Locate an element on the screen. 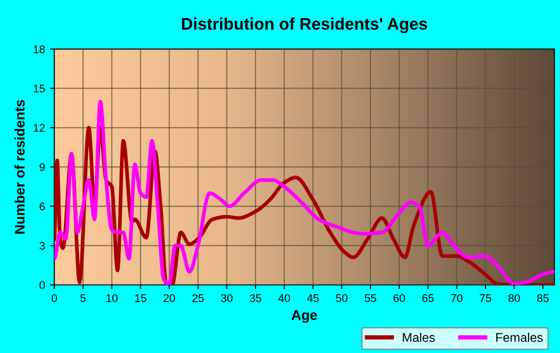 The width and height of the screenshot is (560, 353). x-tick-label: 45 is located at coordinates (313, 298).